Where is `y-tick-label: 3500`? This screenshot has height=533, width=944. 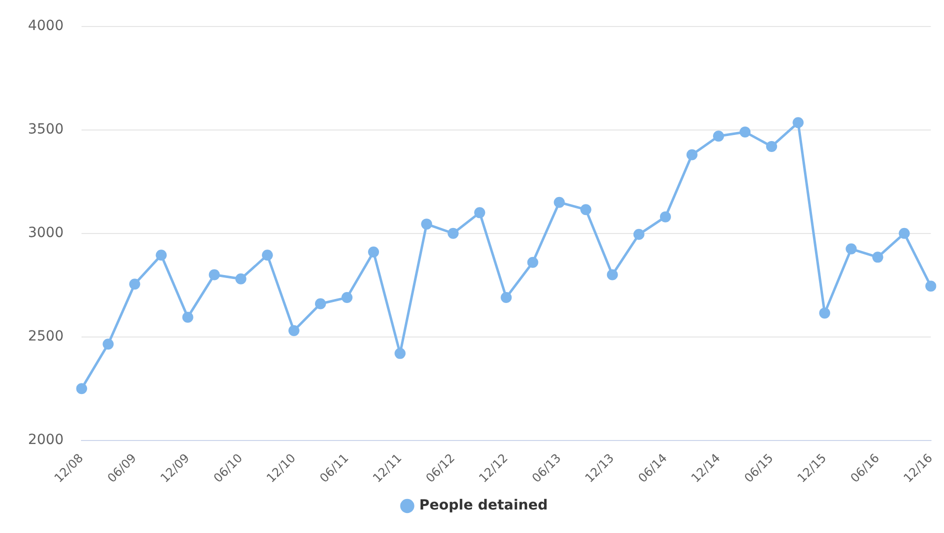
y-tick-label: 3500 is located at coordinates (46, 130).